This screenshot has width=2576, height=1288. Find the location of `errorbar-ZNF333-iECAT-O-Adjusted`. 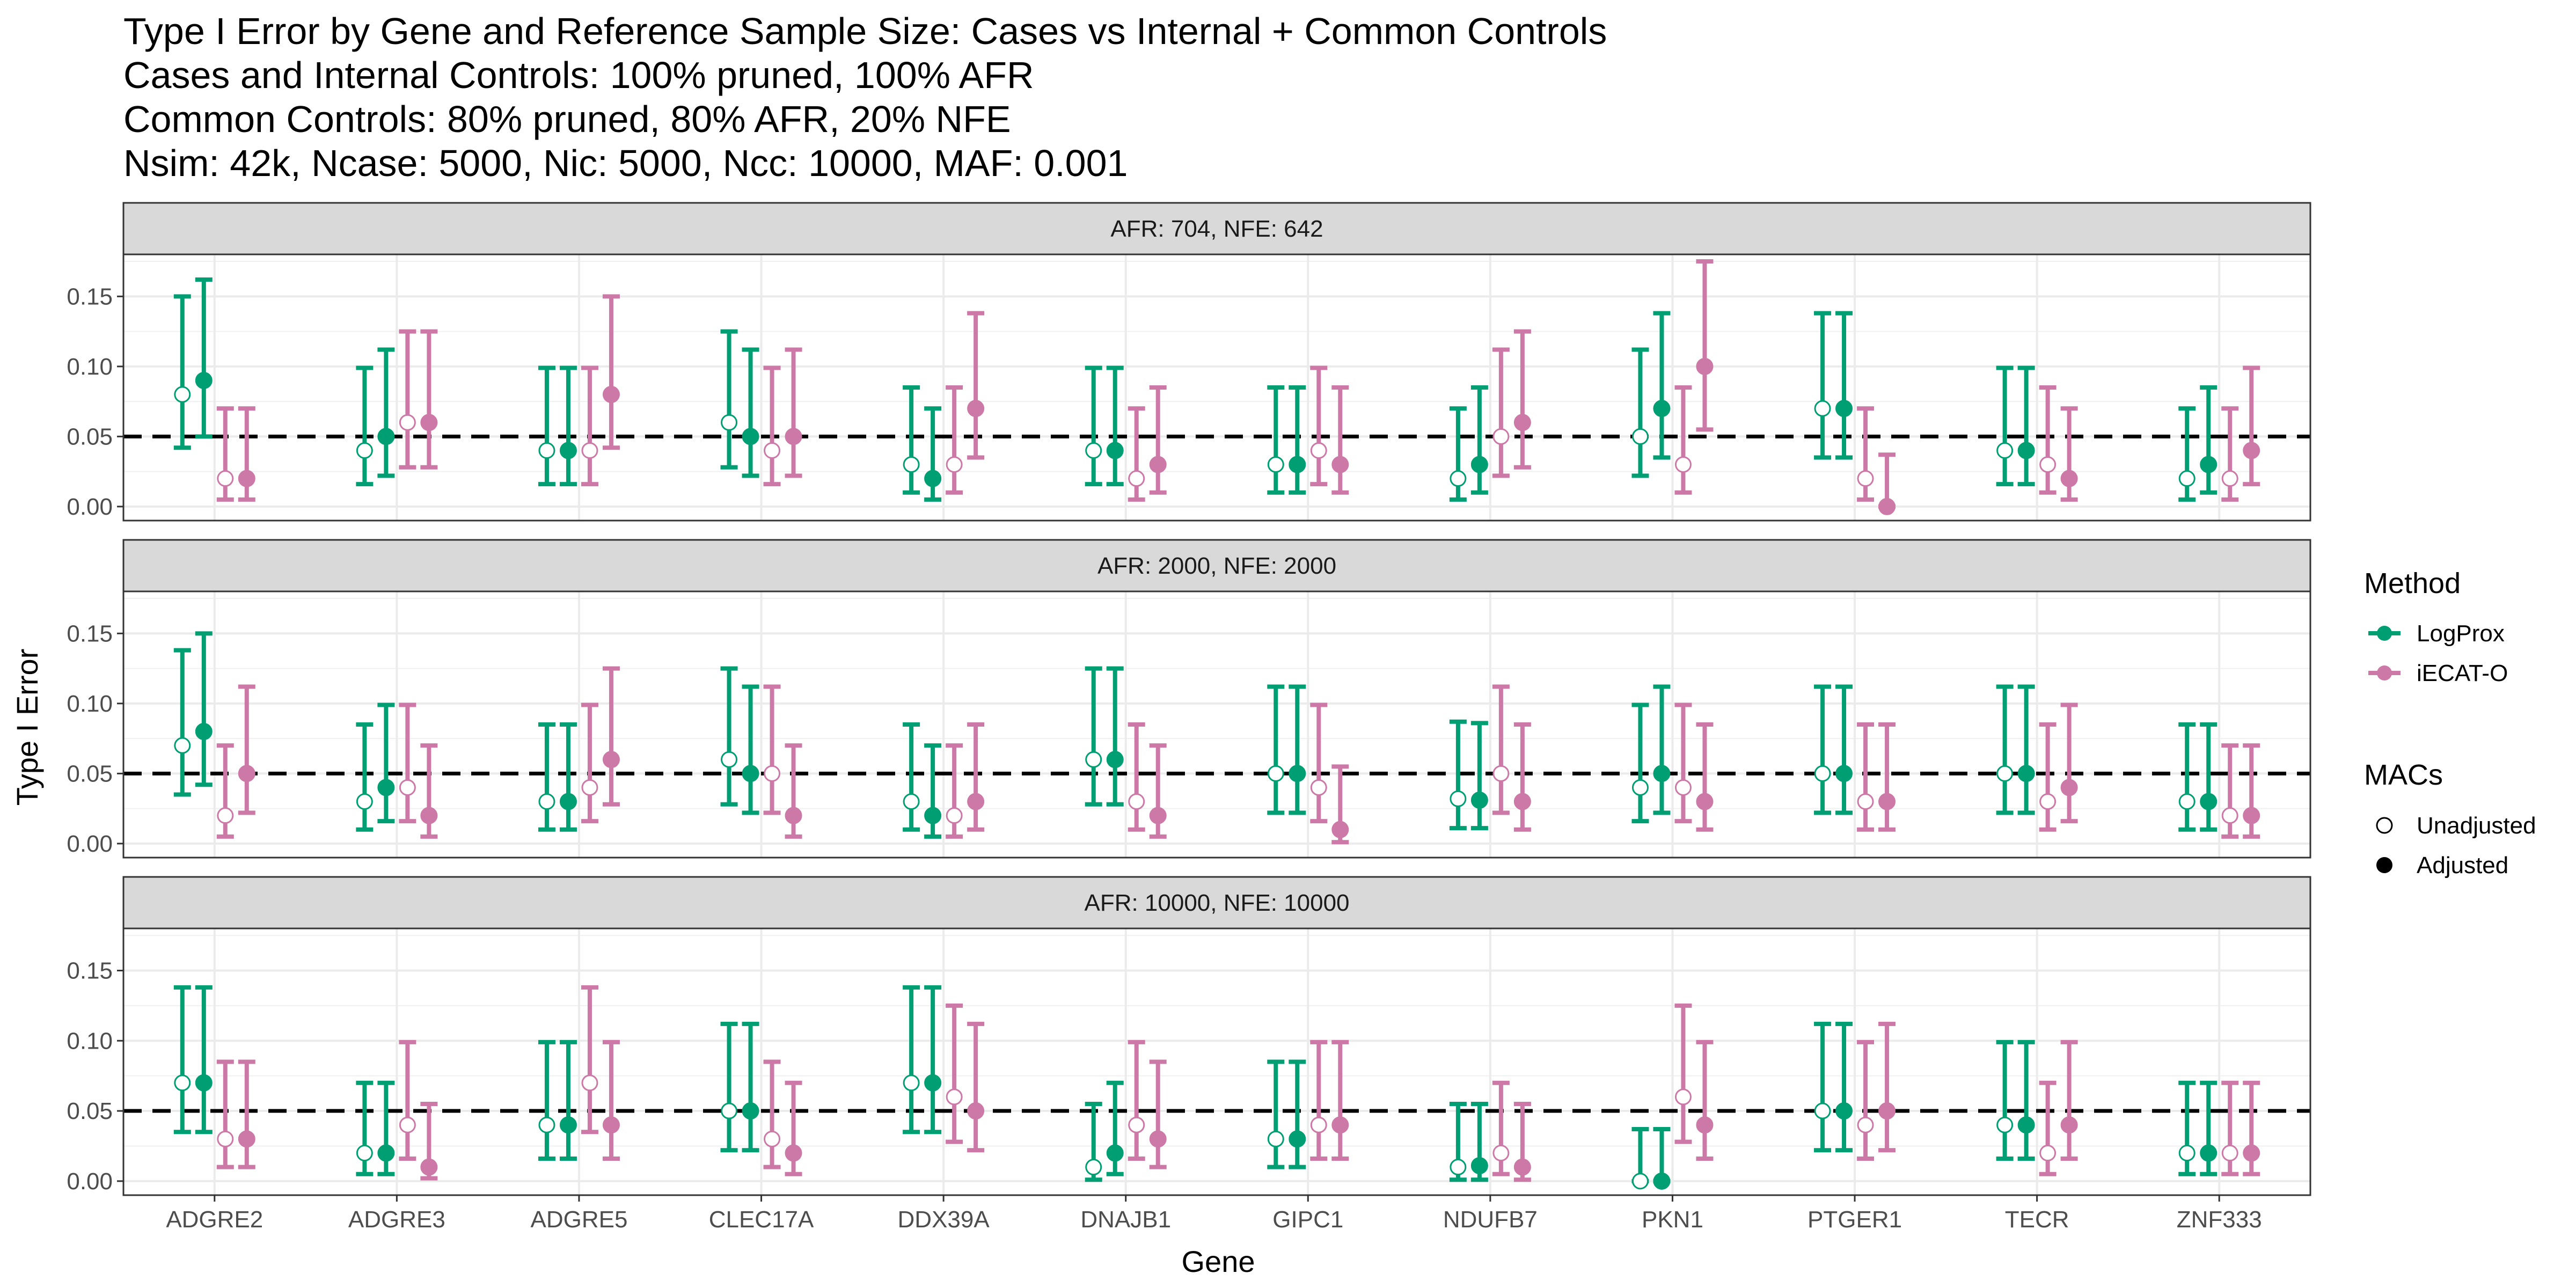

errorbar-ZNF333-iECAT-O-Adjusted is located at coordinates (2251, 791).